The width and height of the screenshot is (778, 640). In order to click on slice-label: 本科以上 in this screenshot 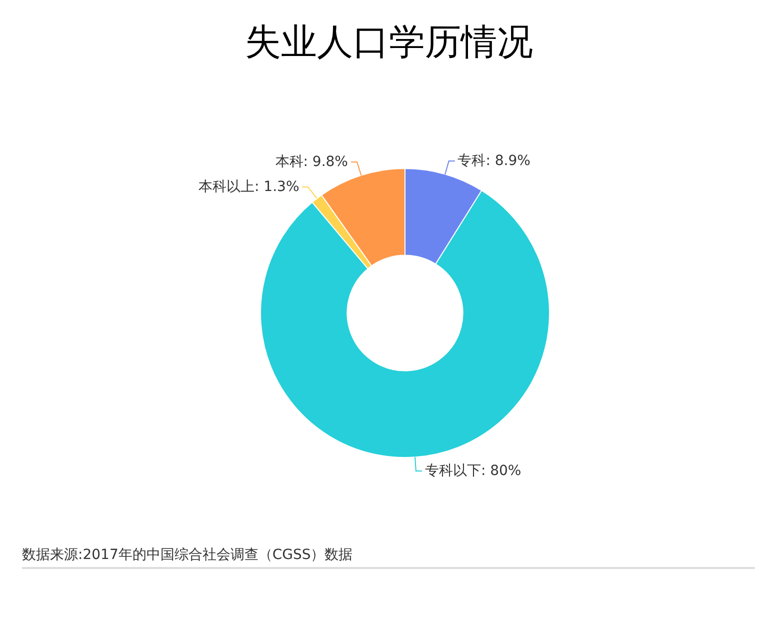, I will do `click(226, 187)`.